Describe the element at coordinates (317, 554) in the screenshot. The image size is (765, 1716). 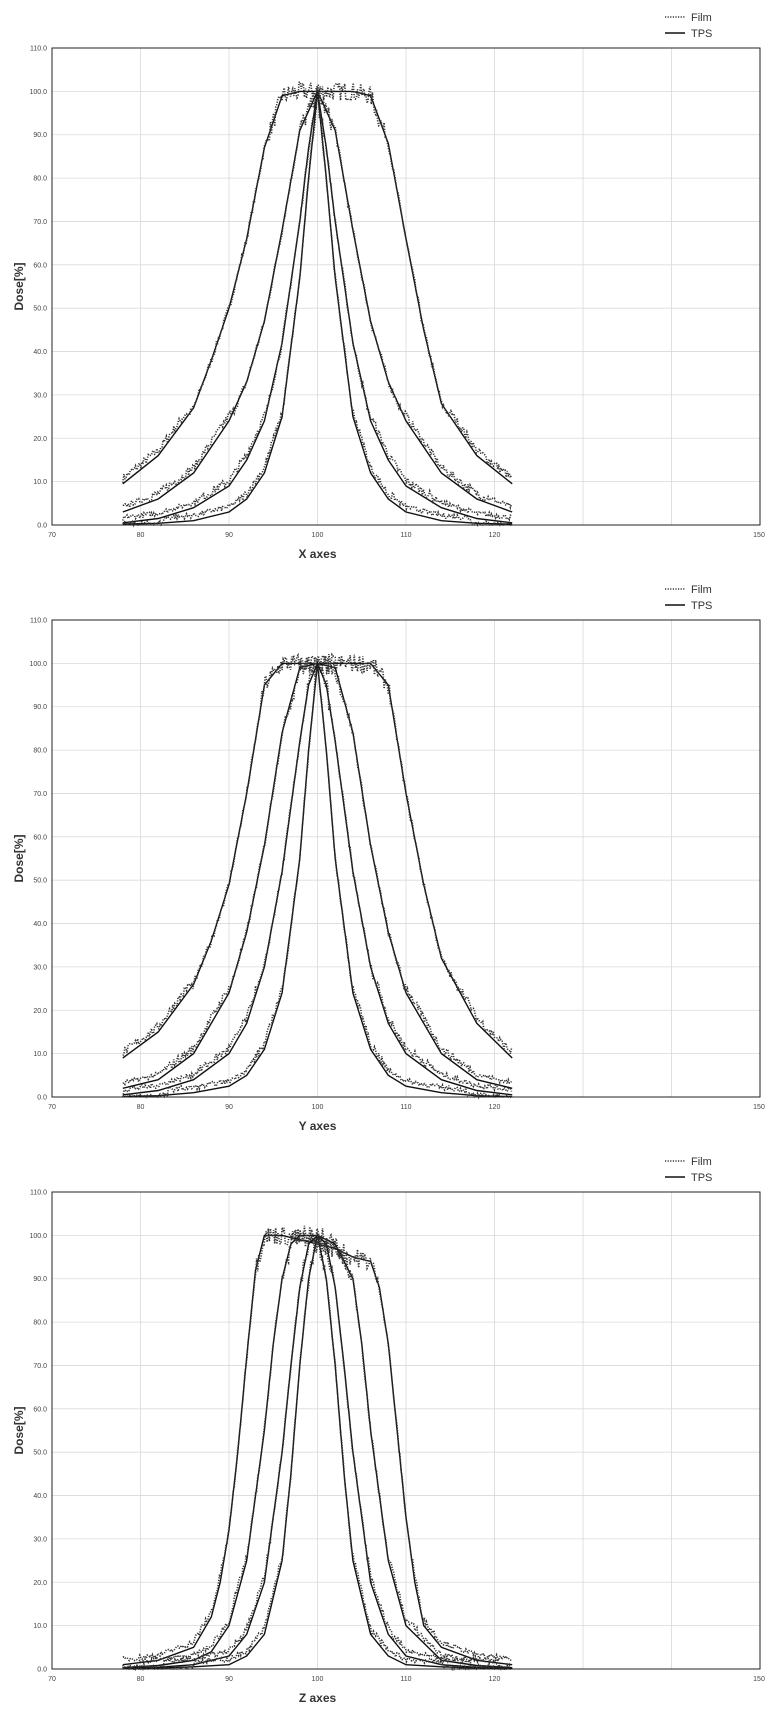
I see `x-axis-title: X axes` at that location.